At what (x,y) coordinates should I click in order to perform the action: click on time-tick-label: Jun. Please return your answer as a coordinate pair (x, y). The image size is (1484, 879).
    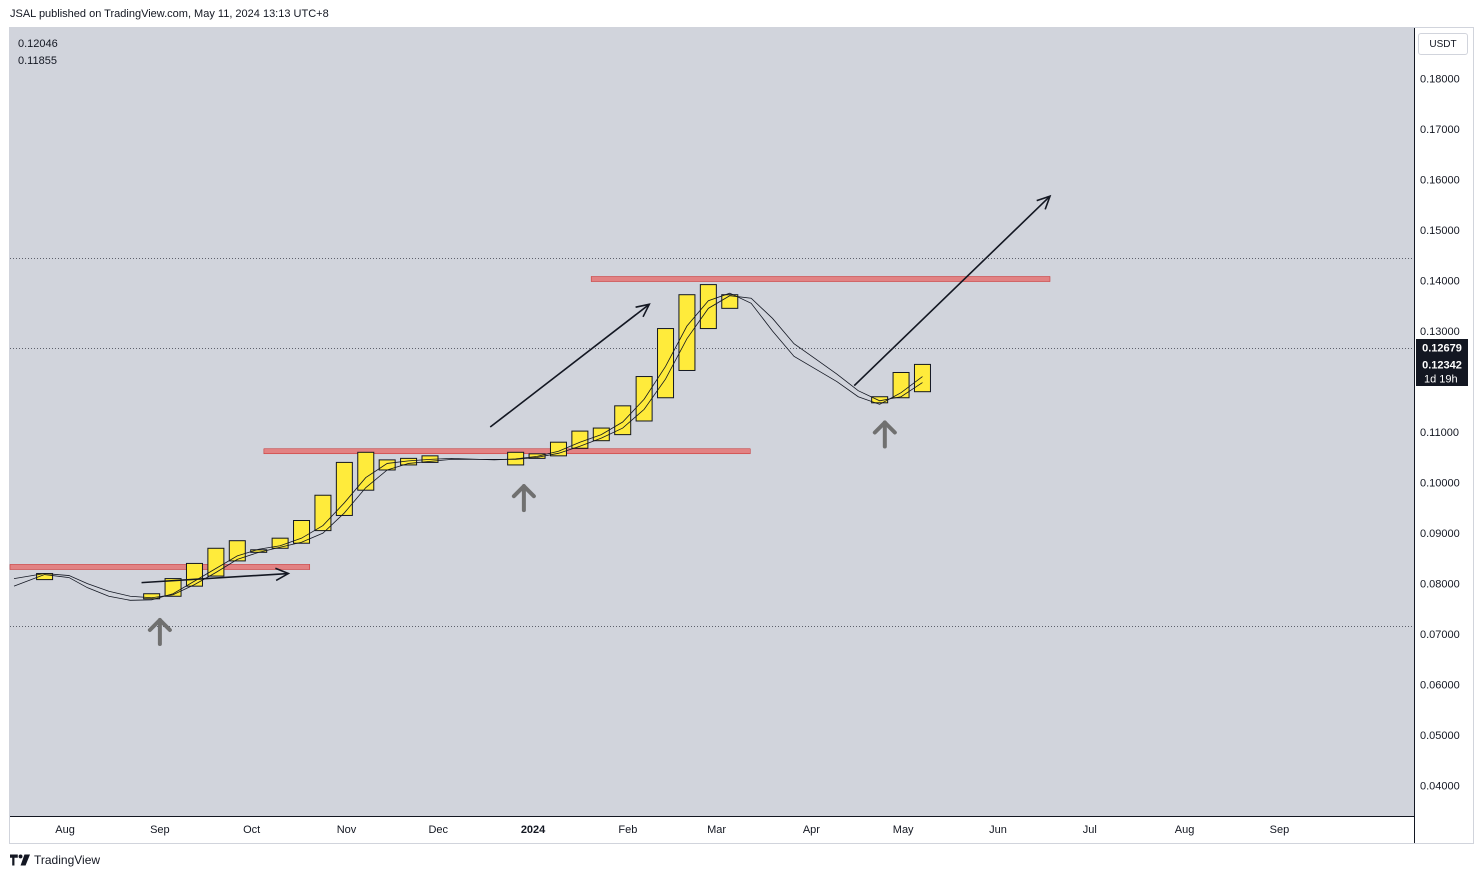
    Looking at the image, I should click on (998, 830).